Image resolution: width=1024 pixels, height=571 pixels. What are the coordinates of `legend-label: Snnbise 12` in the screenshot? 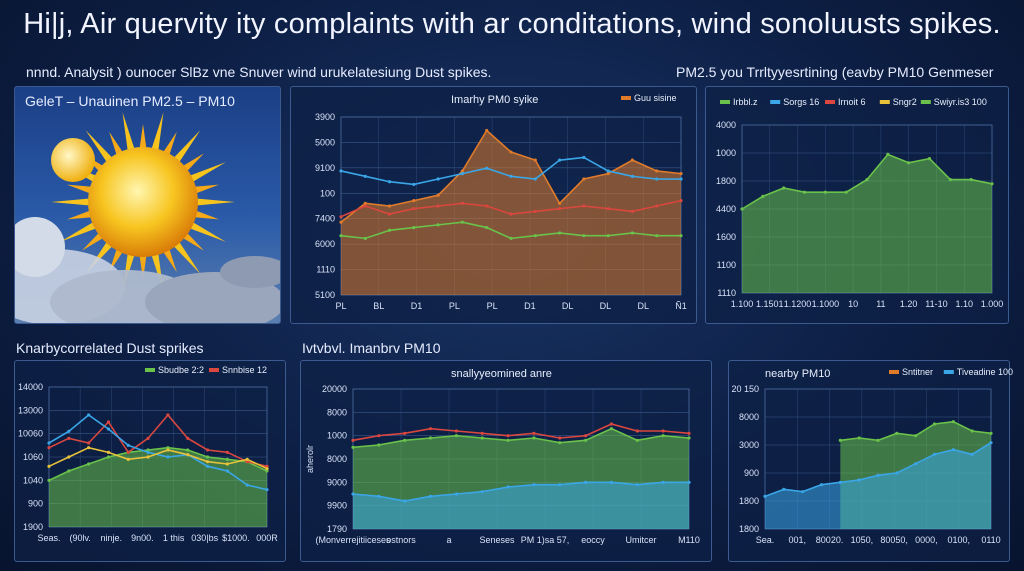 It's located at (244, 370).